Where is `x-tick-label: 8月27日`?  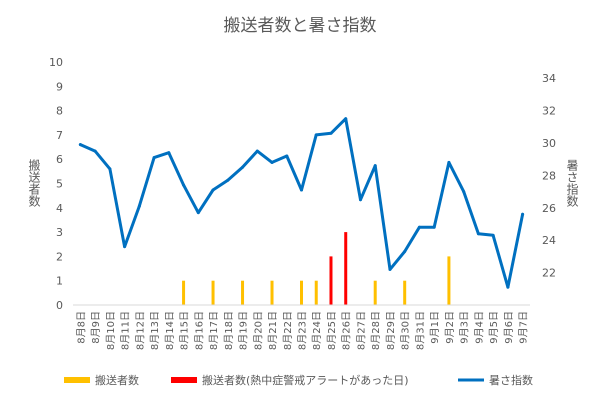 x-tick-label: 8月27日 is located at coordinates (361, 330).